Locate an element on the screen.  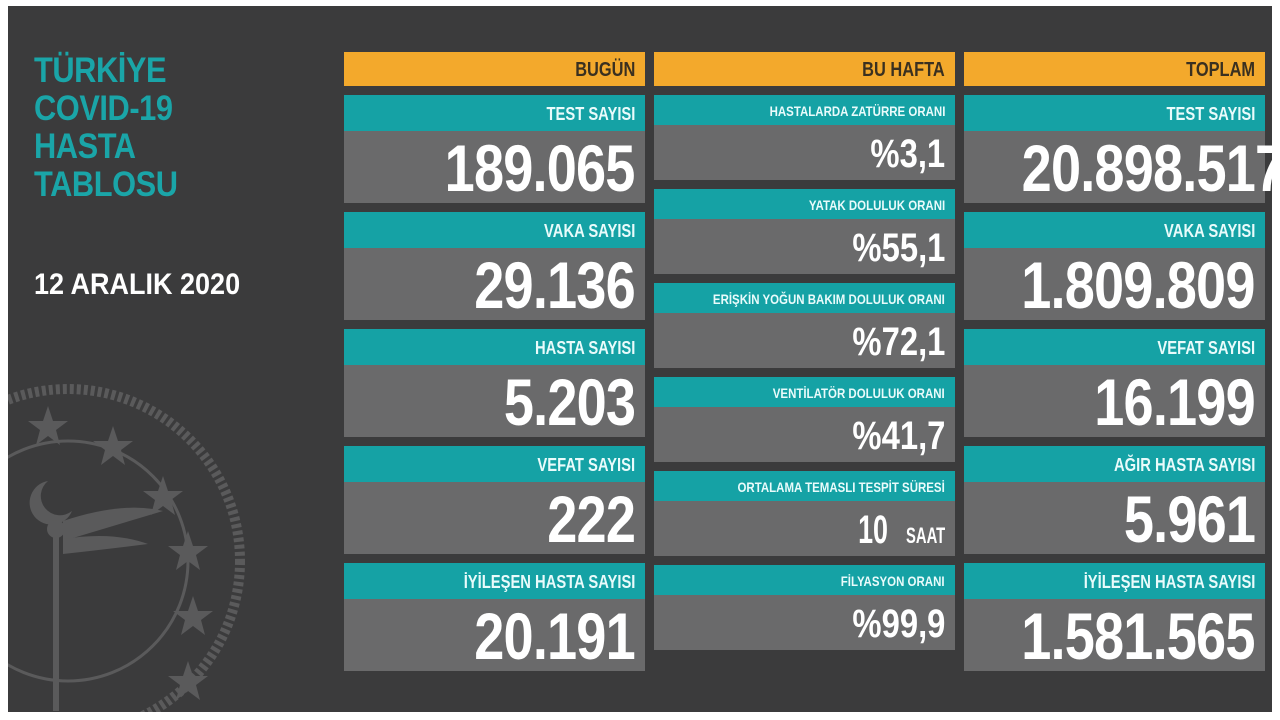
today-test-card: TEST SAYISI 189.065 is located at coordinates (494, 150).